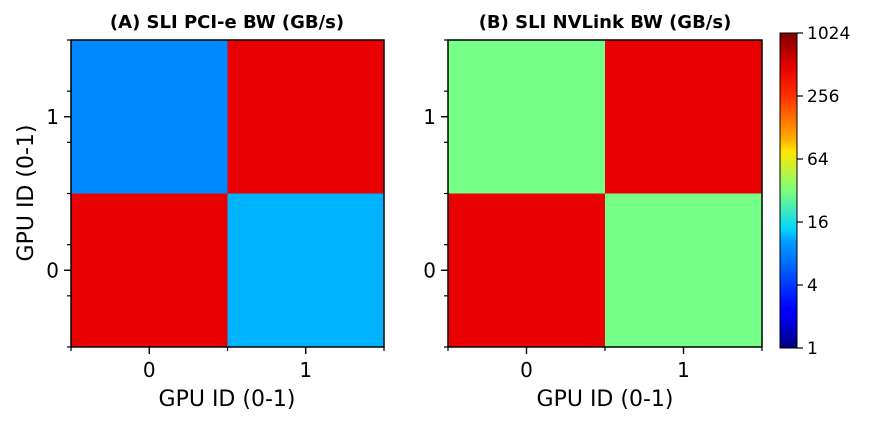  I want to click on panel-a-xlabel: GPU ID (0-1), so click(227, 399).